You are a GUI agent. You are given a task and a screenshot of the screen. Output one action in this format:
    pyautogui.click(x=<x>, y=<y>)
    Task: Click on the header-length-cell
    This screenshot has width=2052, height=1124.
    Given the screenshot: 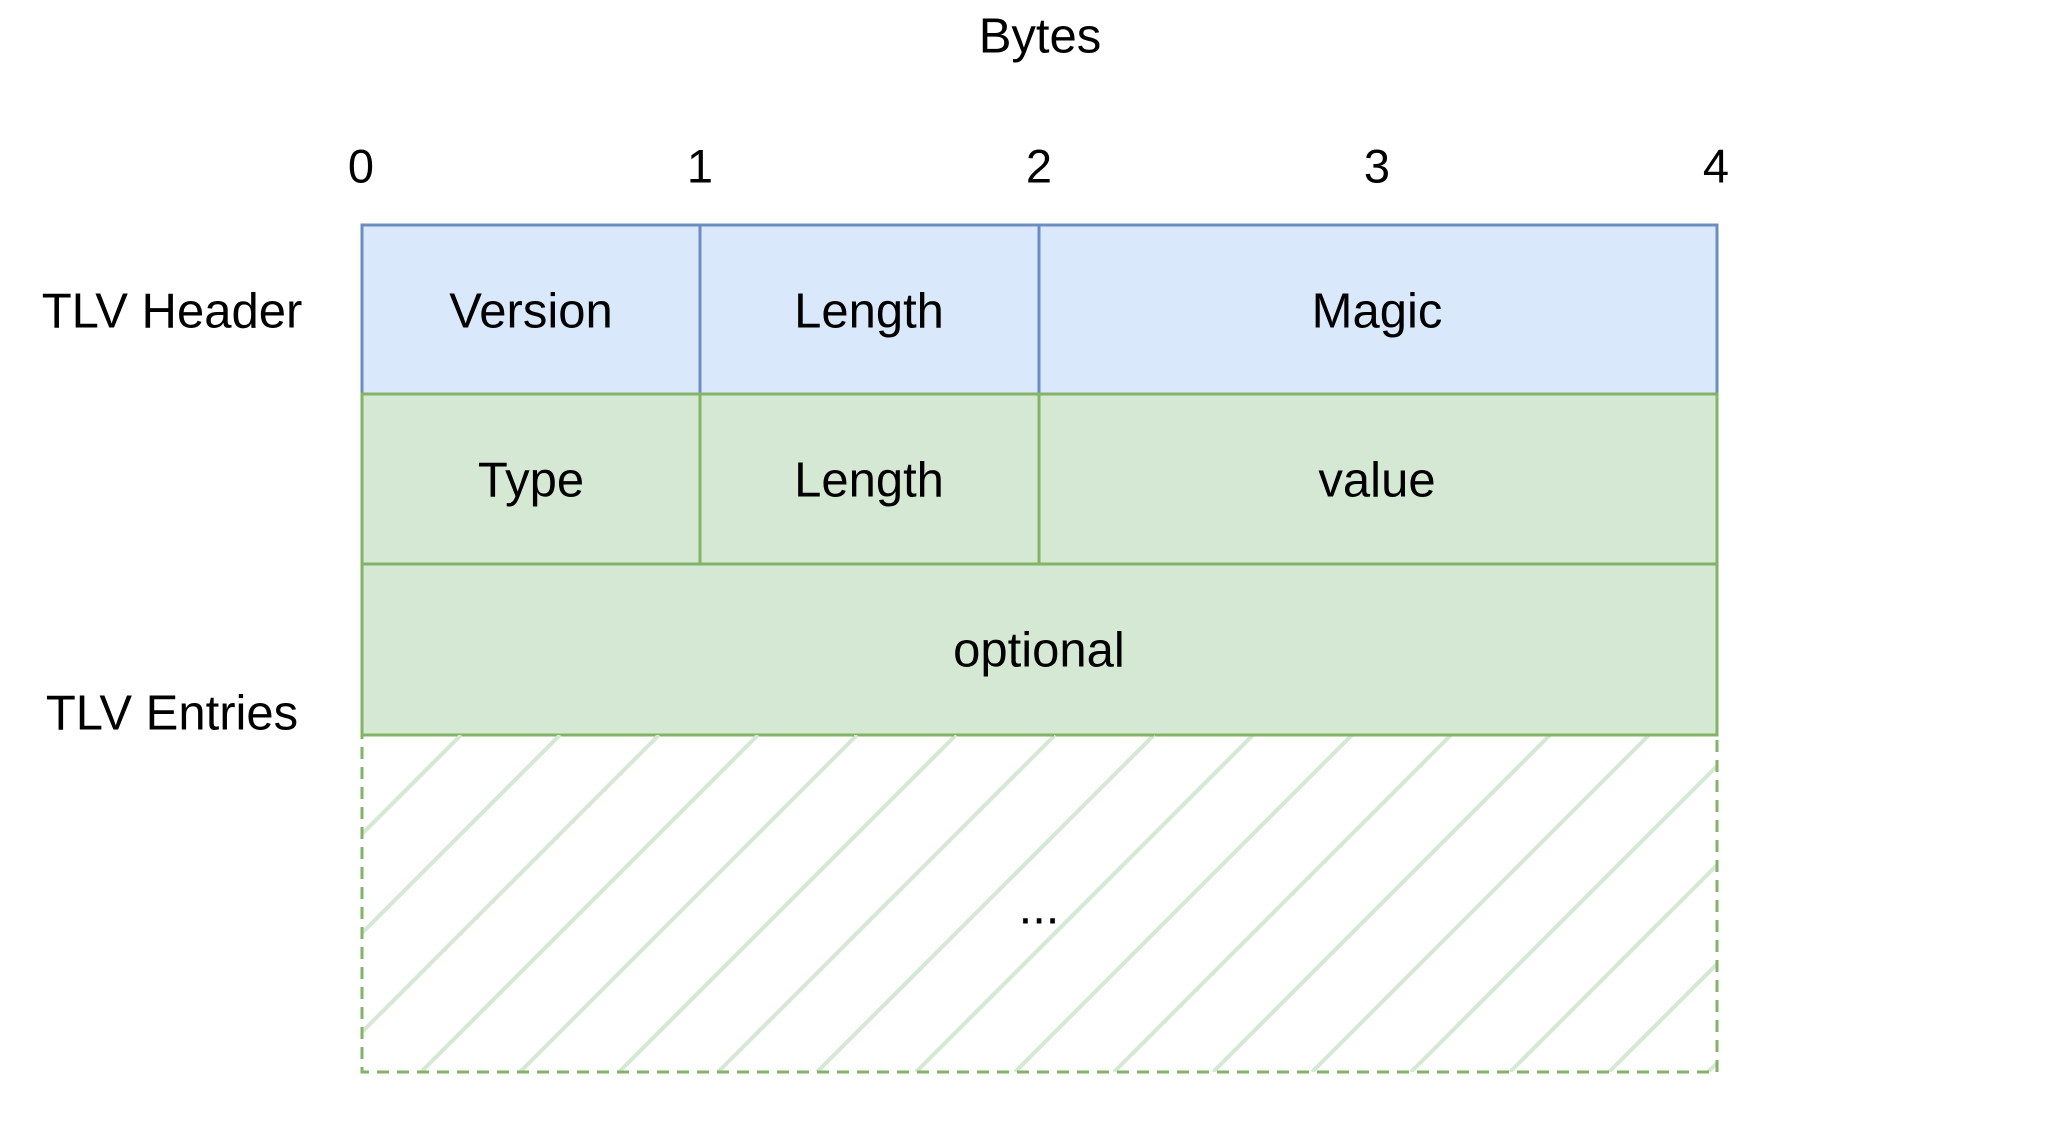 What is the action you would take?
    pyautogui.click(x=869, y=309)
    